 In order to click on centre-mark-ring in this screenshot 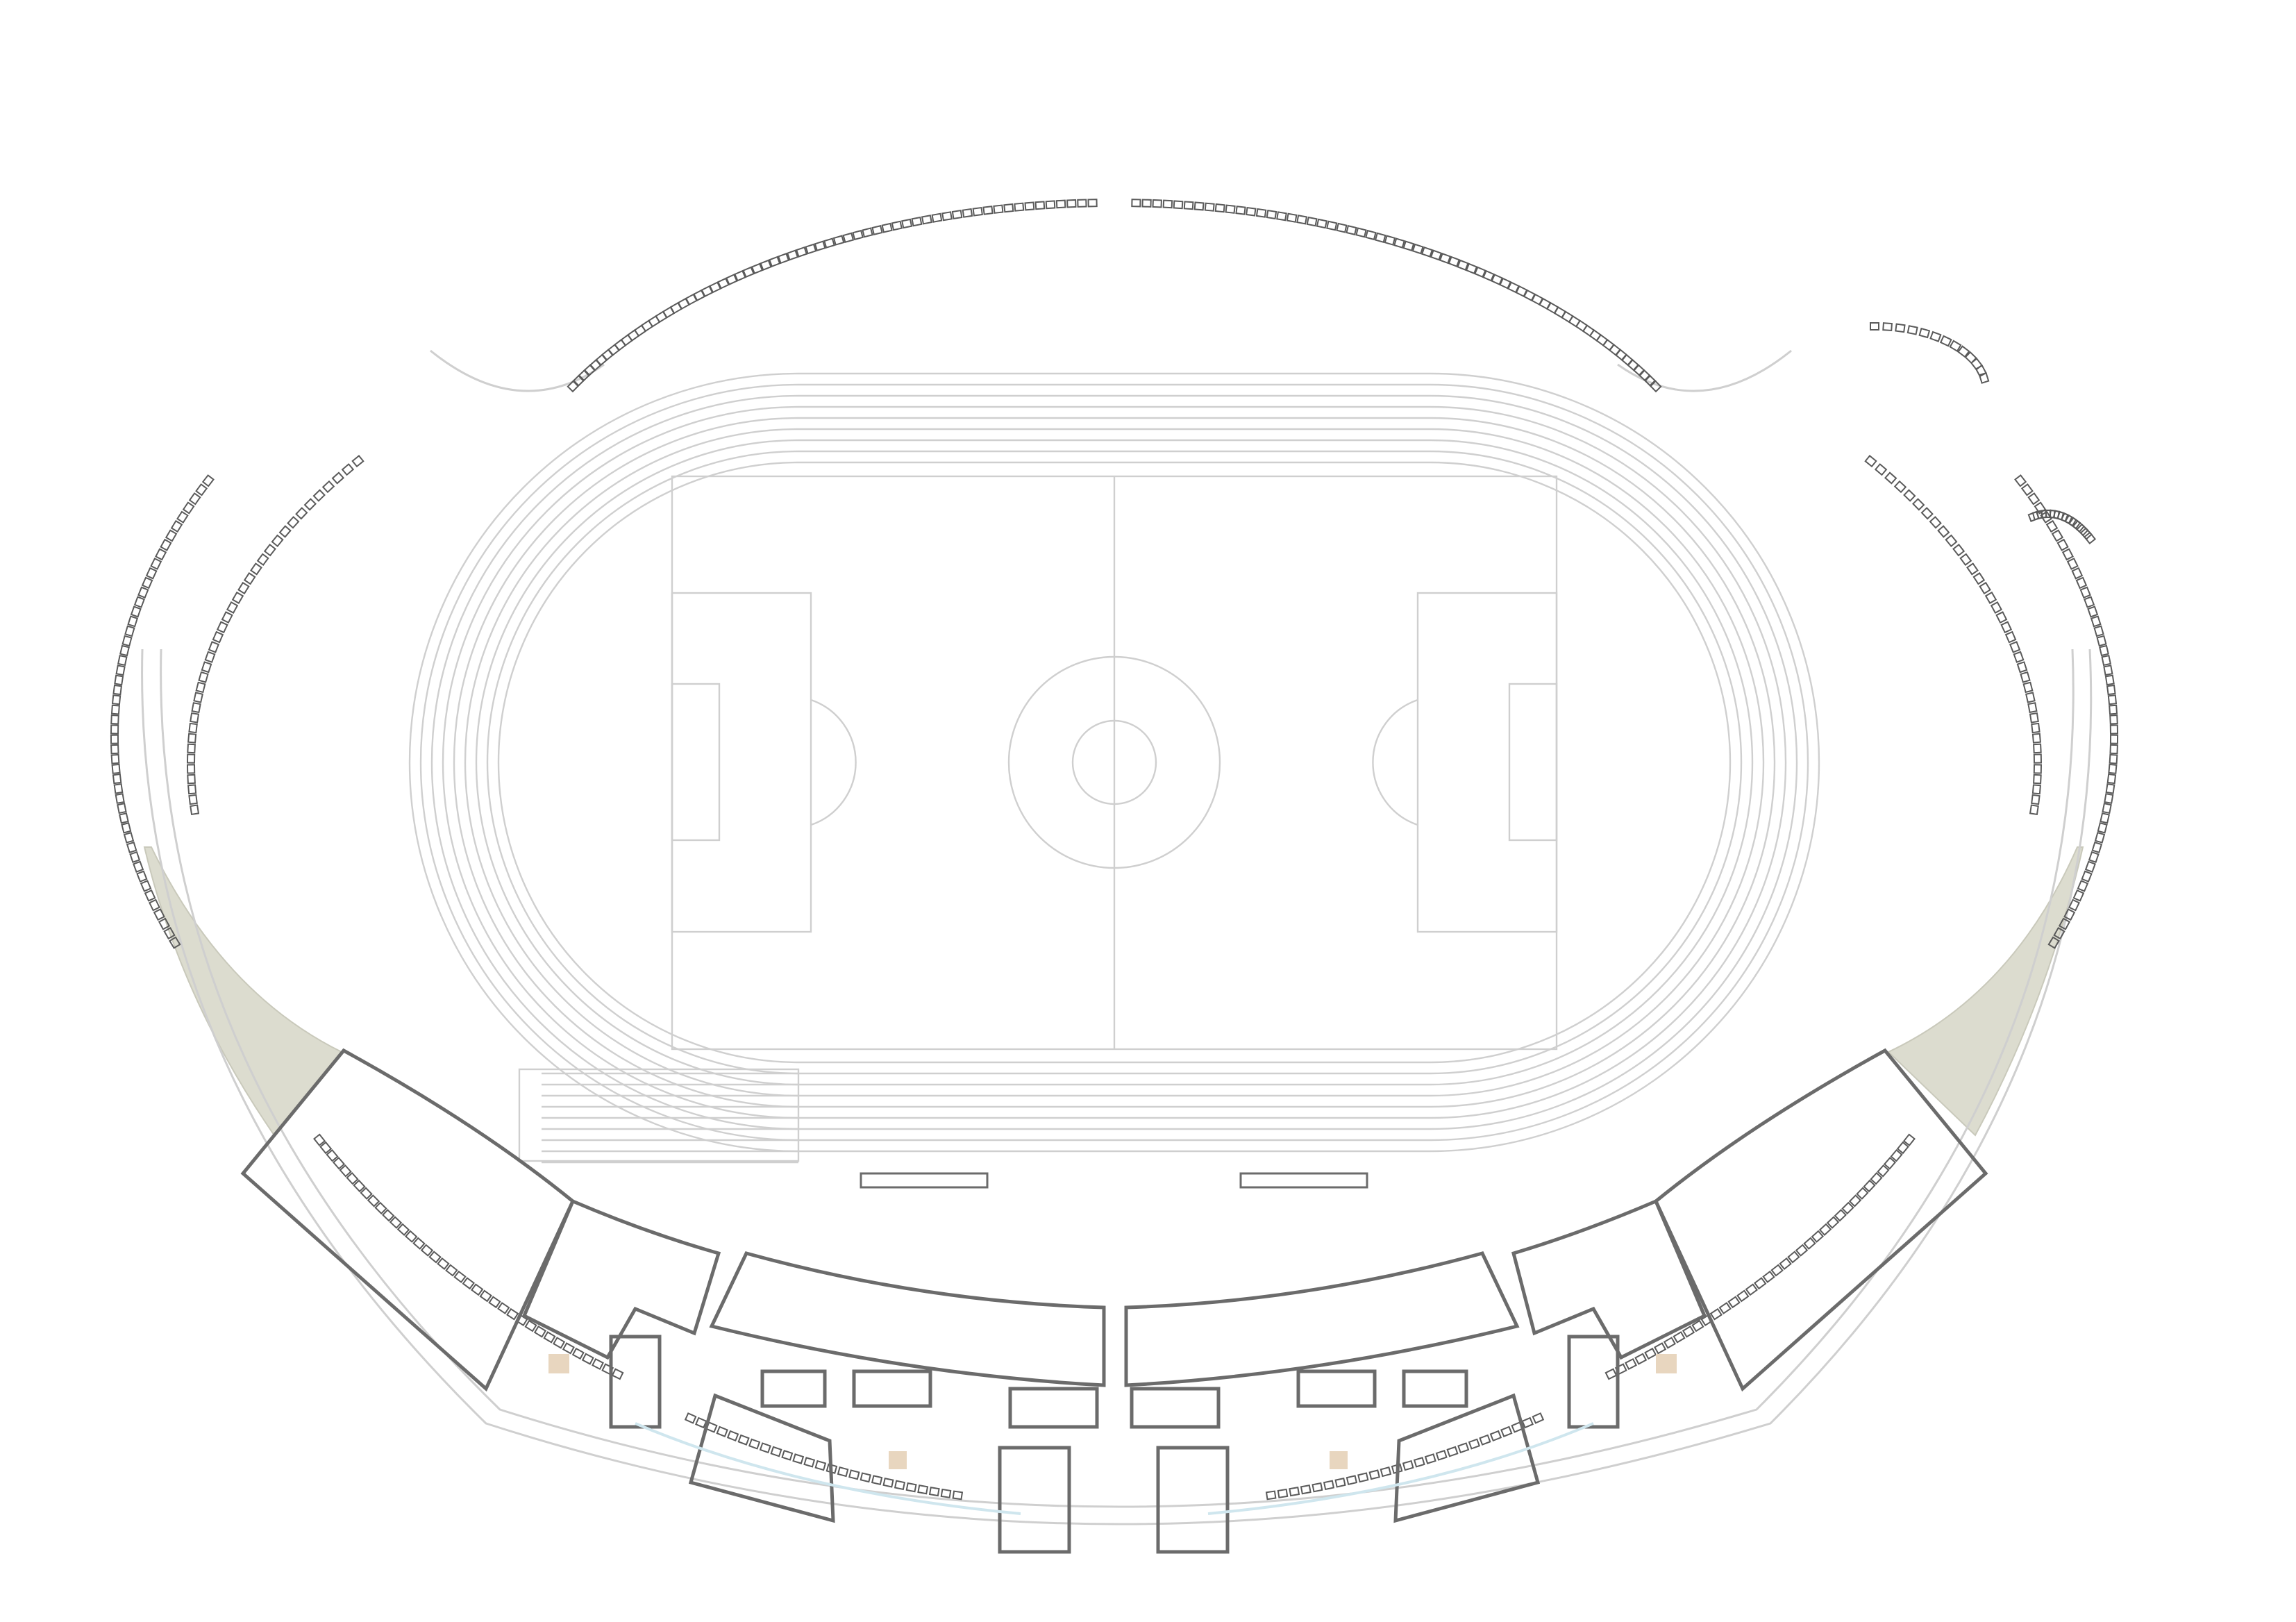, I will do `click(1114, 762)`.